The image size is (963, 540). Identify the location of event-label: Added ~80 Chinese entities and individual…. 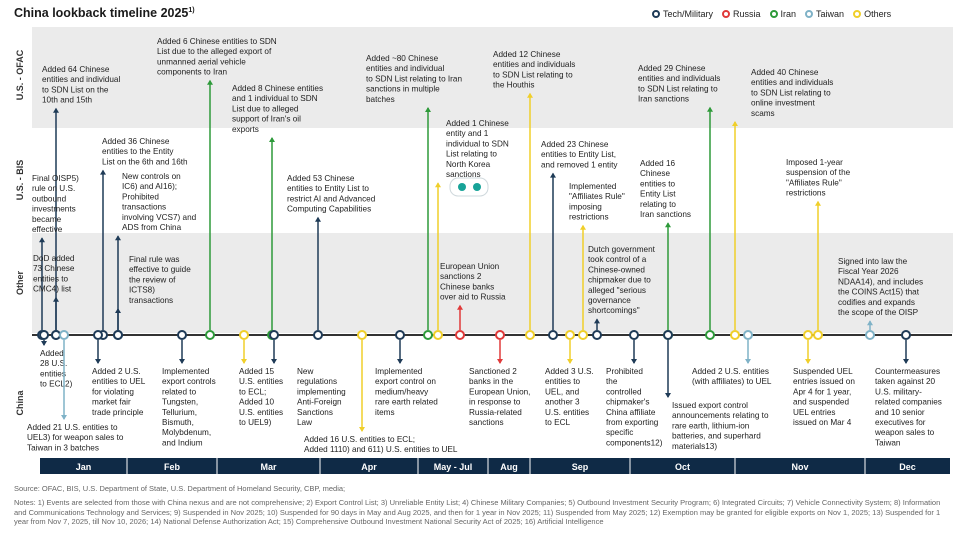
(414, 79).